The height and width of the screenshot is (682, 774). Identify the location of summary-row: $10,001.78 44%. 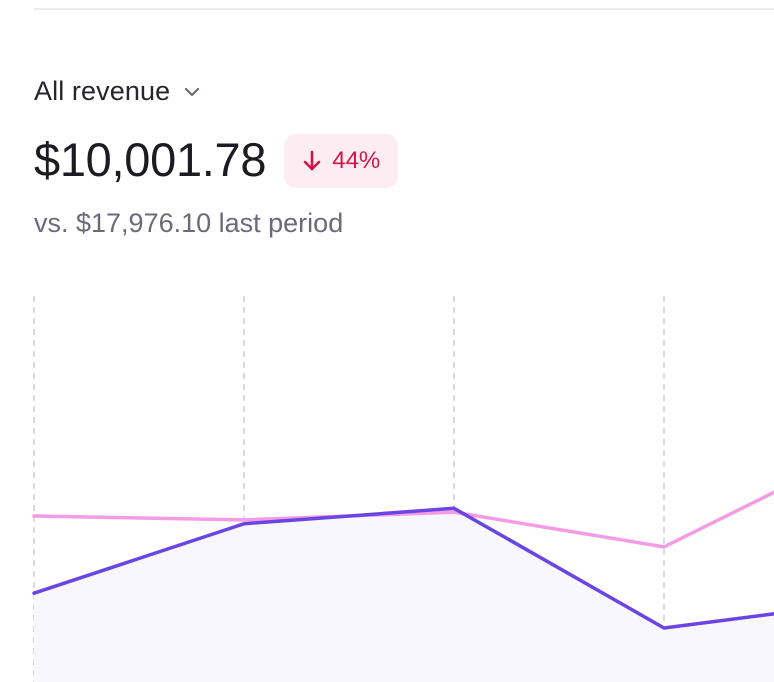
(216, 160).